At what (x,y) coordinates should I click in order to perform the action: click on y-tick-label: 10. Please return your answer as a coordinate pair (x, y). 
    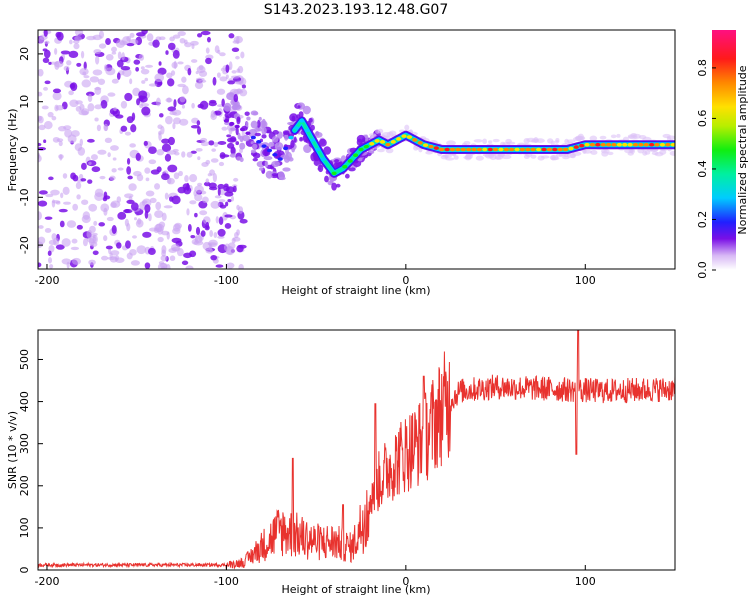
    Looking at the image, I should click on (24, 102).